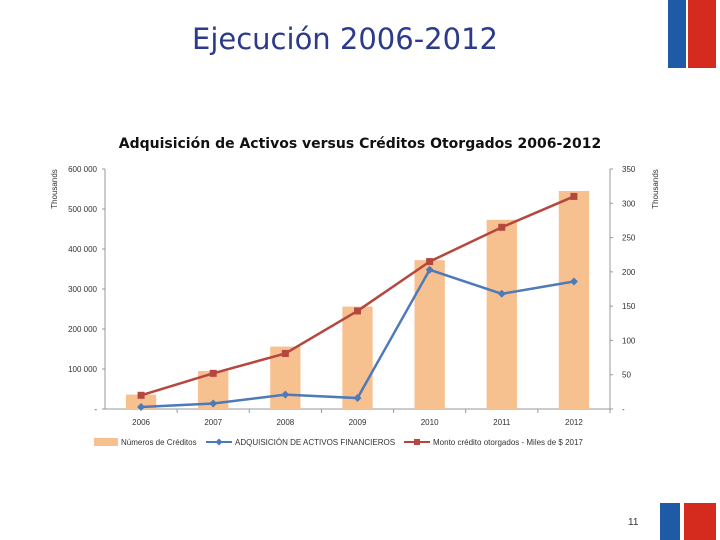  I want to click on x-axis-tick-label: 2009, so click(358, 422).